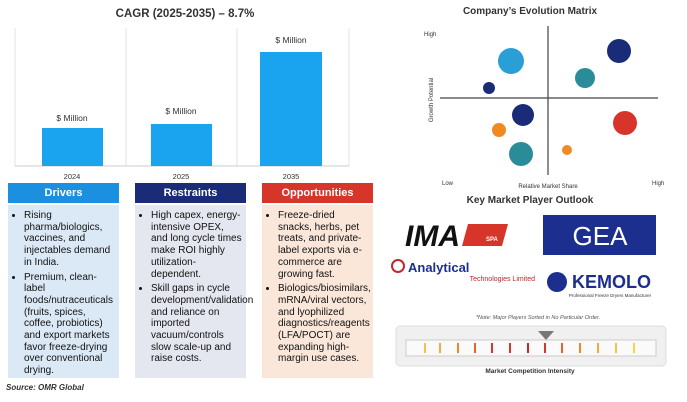 The image size is (687, 402). Describe the element at coordinates (530, 11) in the screenshot. I see `matrix-title: Company’s Evolution Matrix` at that location.